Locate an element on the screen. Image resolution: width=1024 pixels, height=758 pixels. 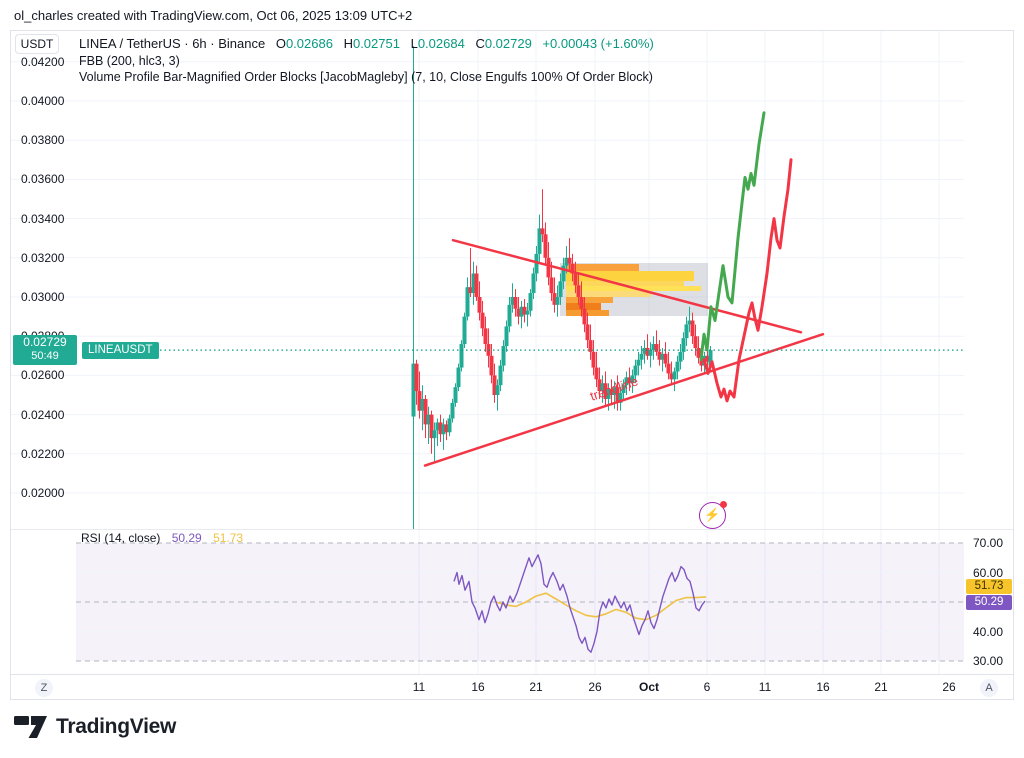
bearish-projection-path is located at coordinates (747, 280).